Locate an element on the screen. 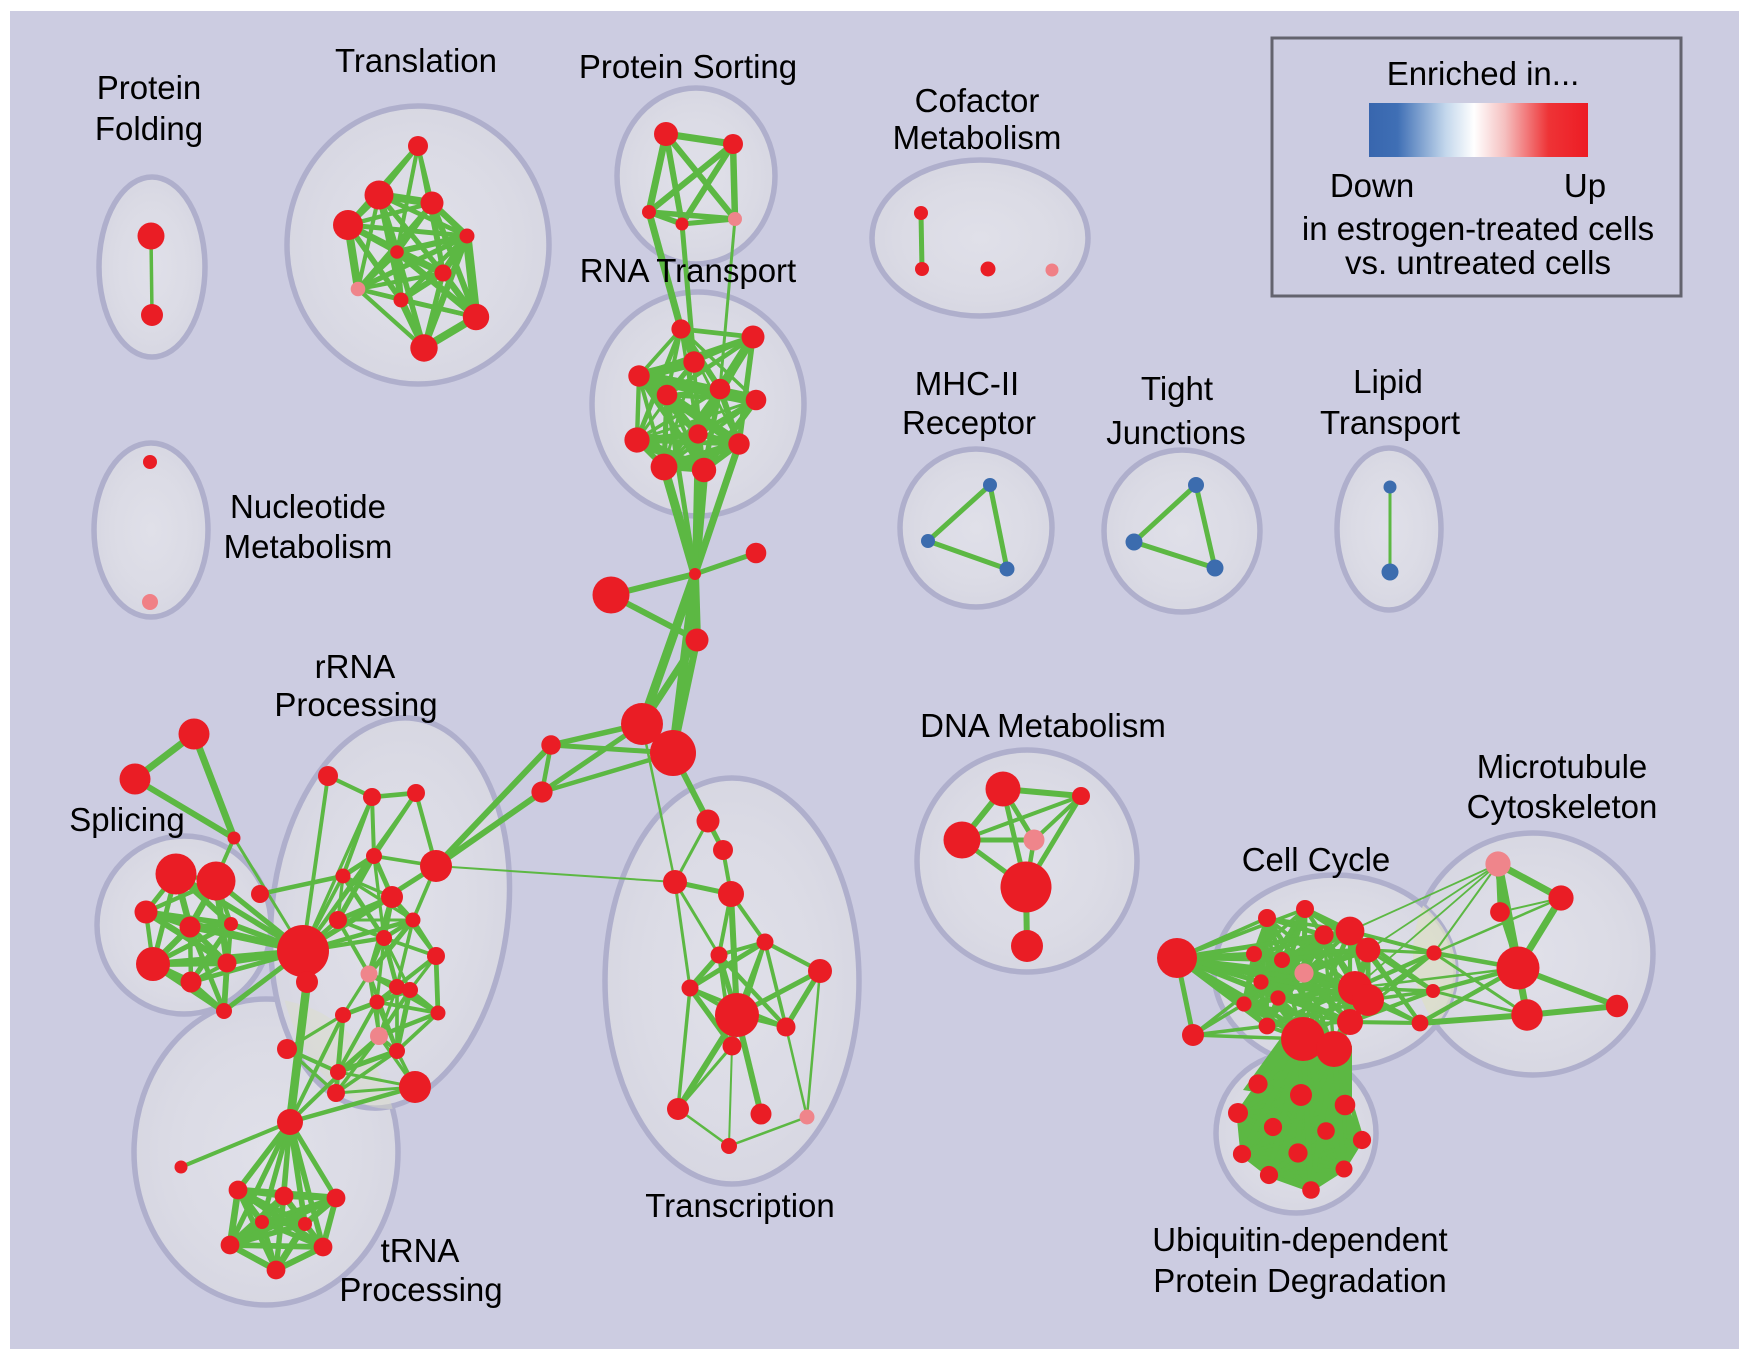  svg-text: Protein Sorting is located at coordinates (688, 66).